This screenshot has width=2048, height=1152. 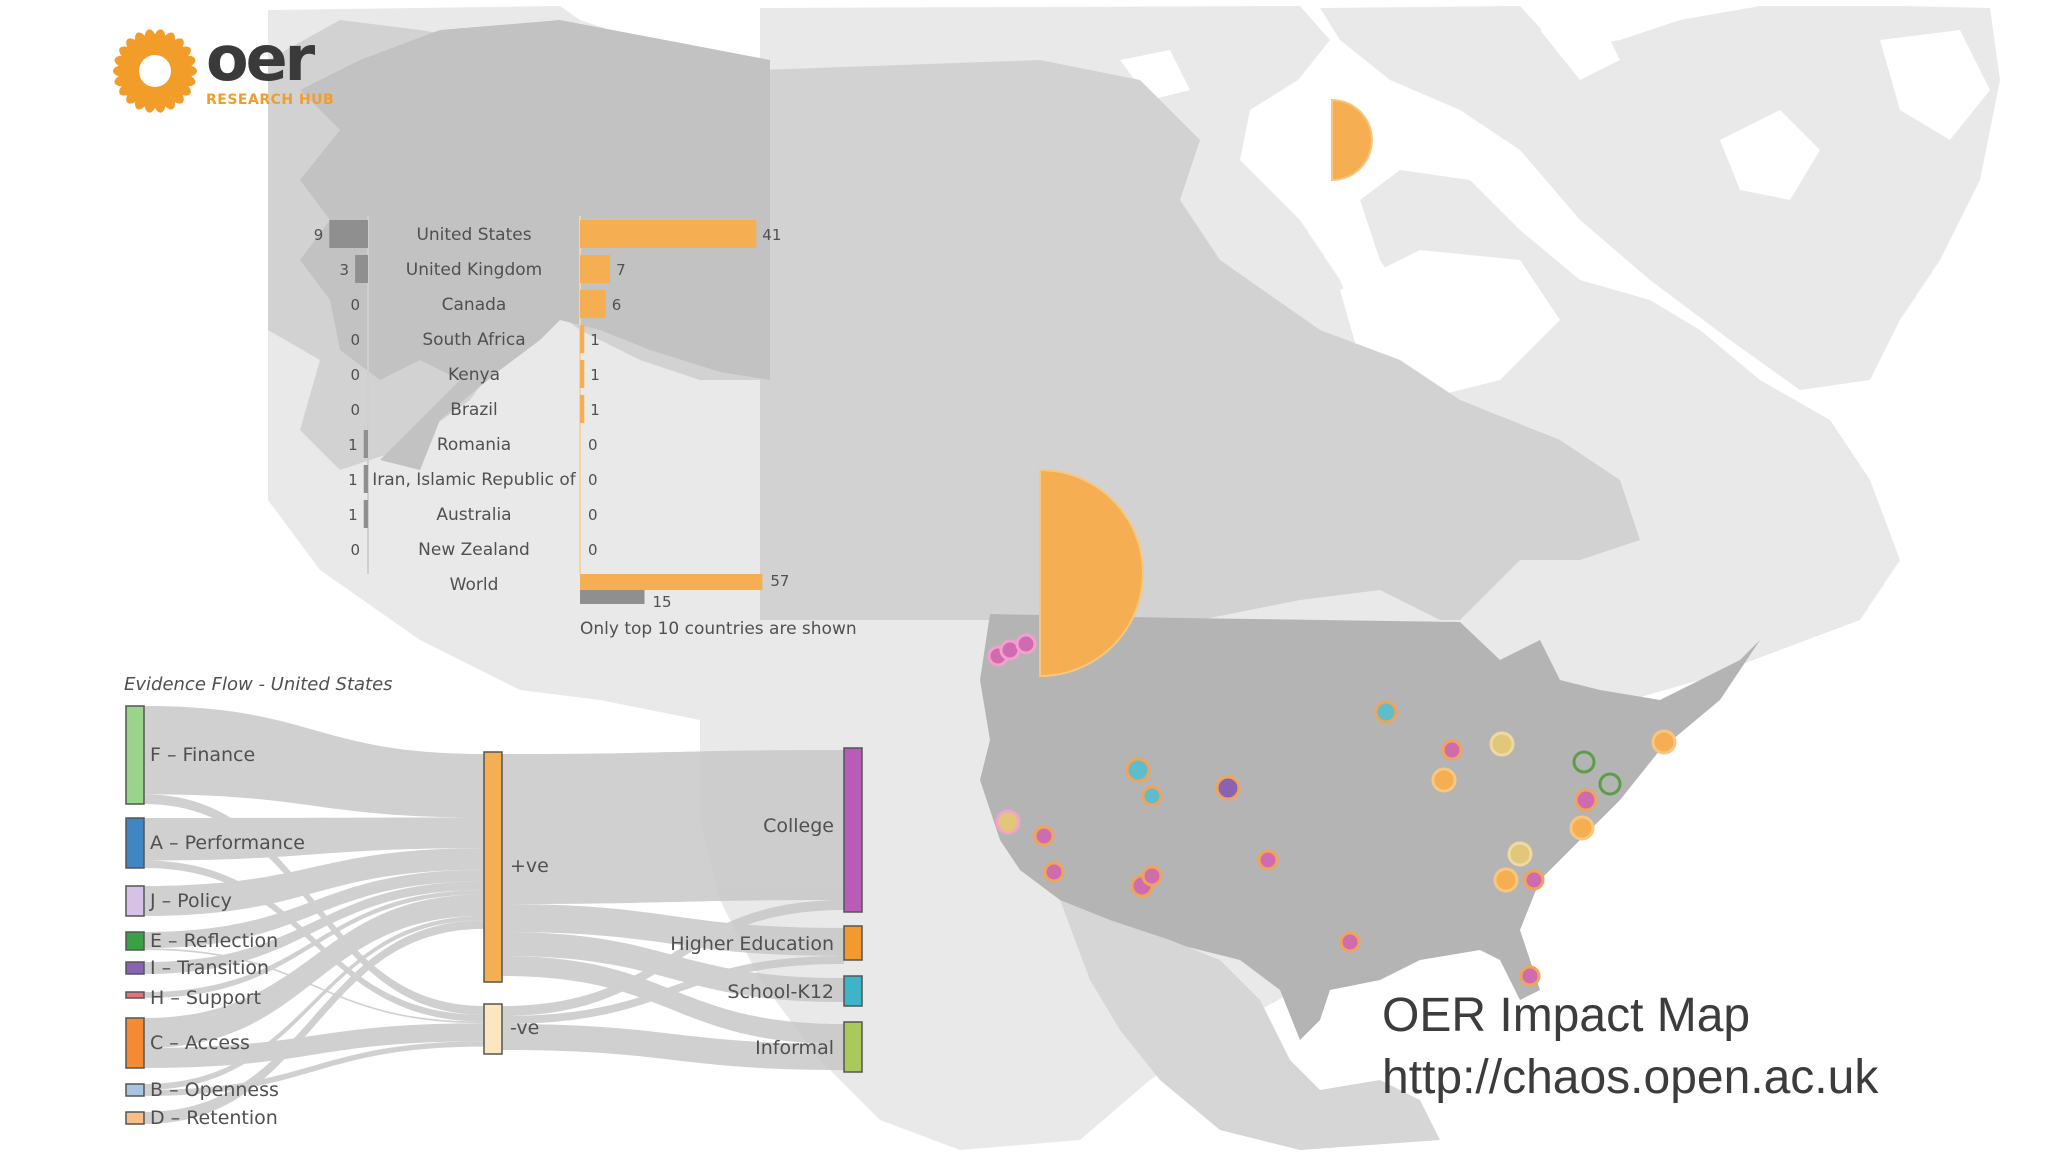 I want to click on sun-icon, so click(x=155, y=71).